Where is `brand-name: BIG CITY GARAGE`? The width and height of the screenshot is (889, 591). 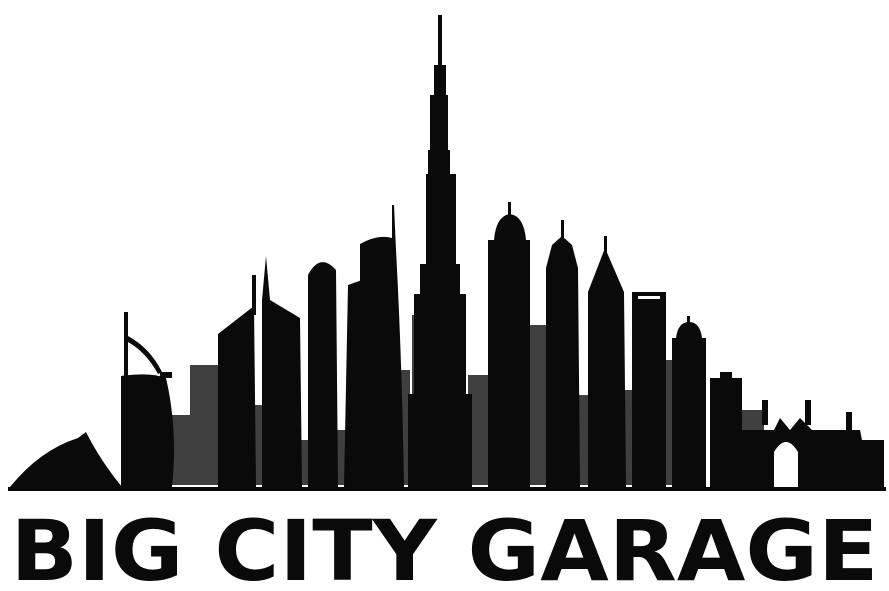
brand-name: BIG CITY GARAGE is located at coordinates (445, 546).